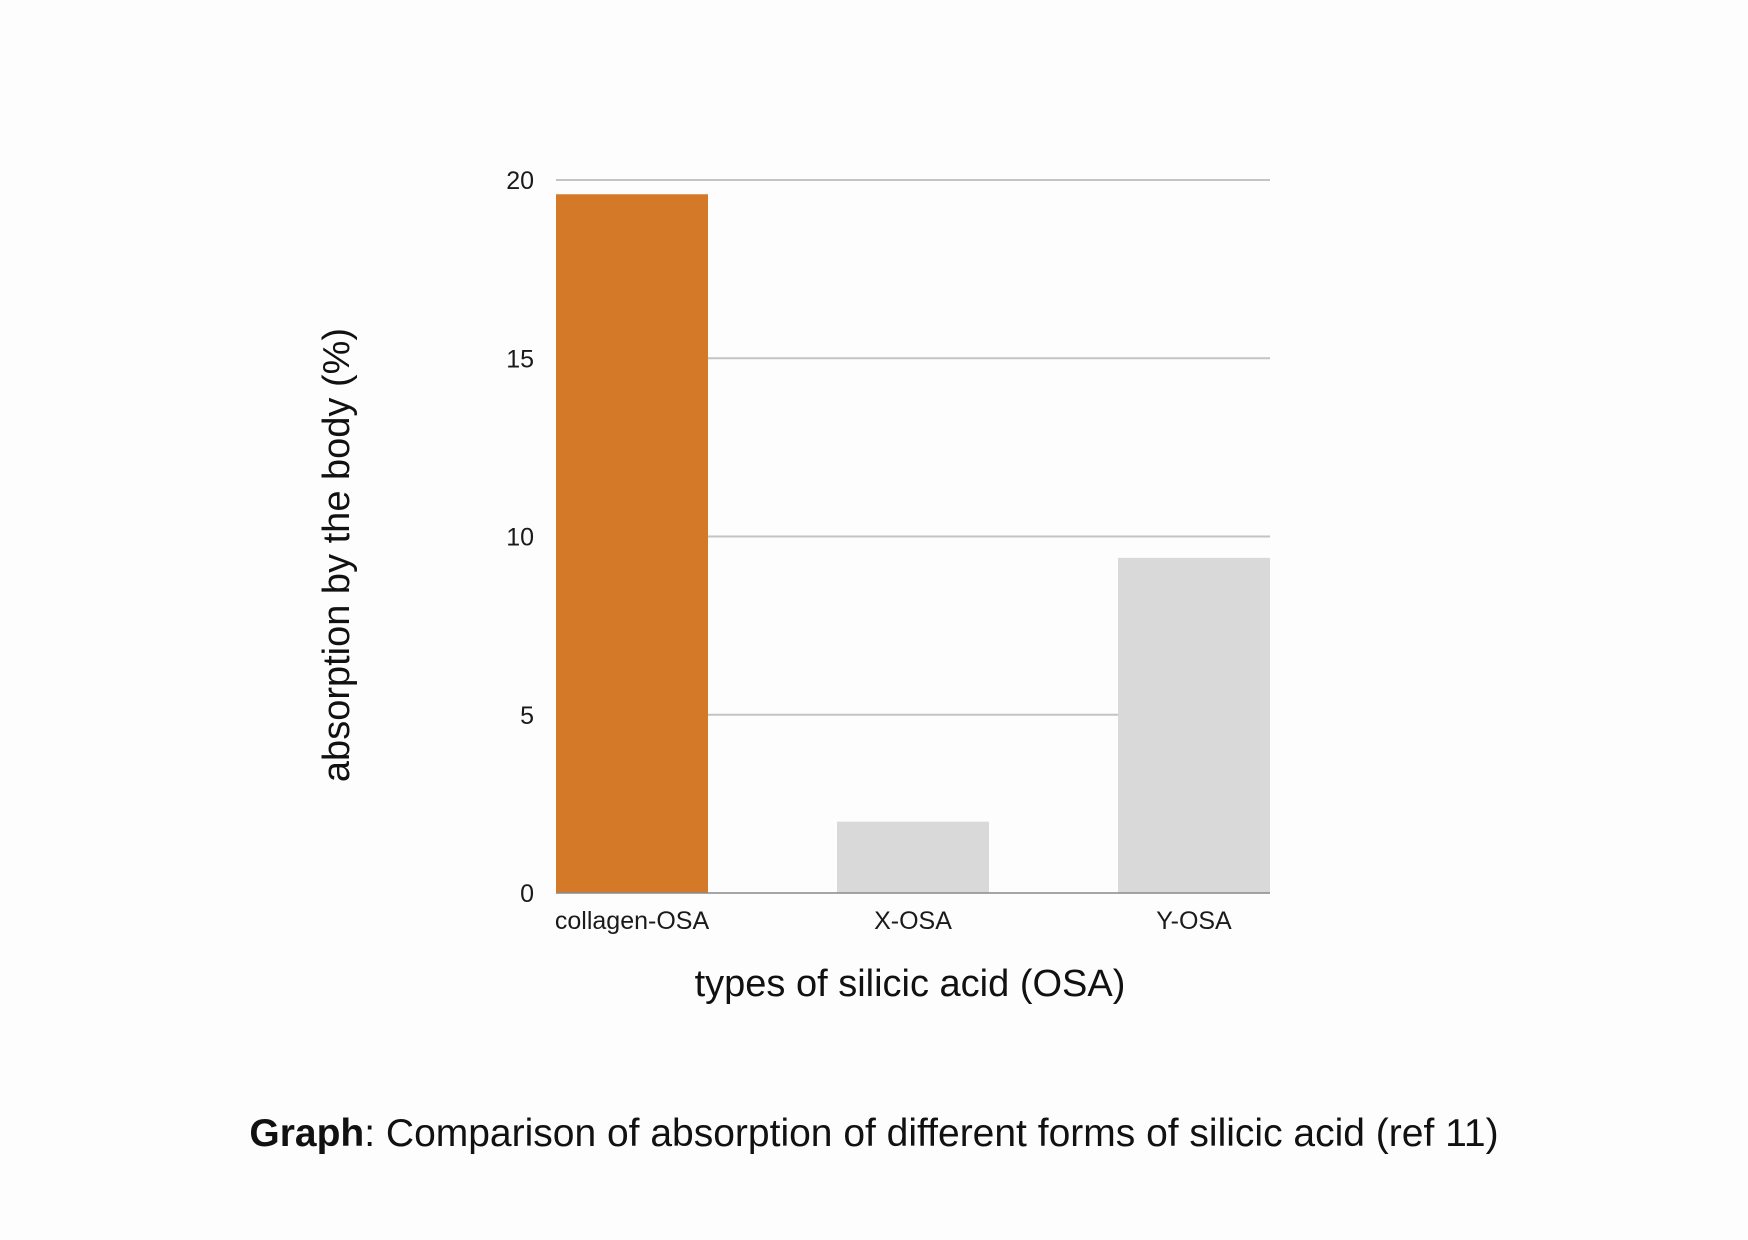 The image size is (1748, 1240). I want to click on y-tick-label: 10, so click(520, 538).